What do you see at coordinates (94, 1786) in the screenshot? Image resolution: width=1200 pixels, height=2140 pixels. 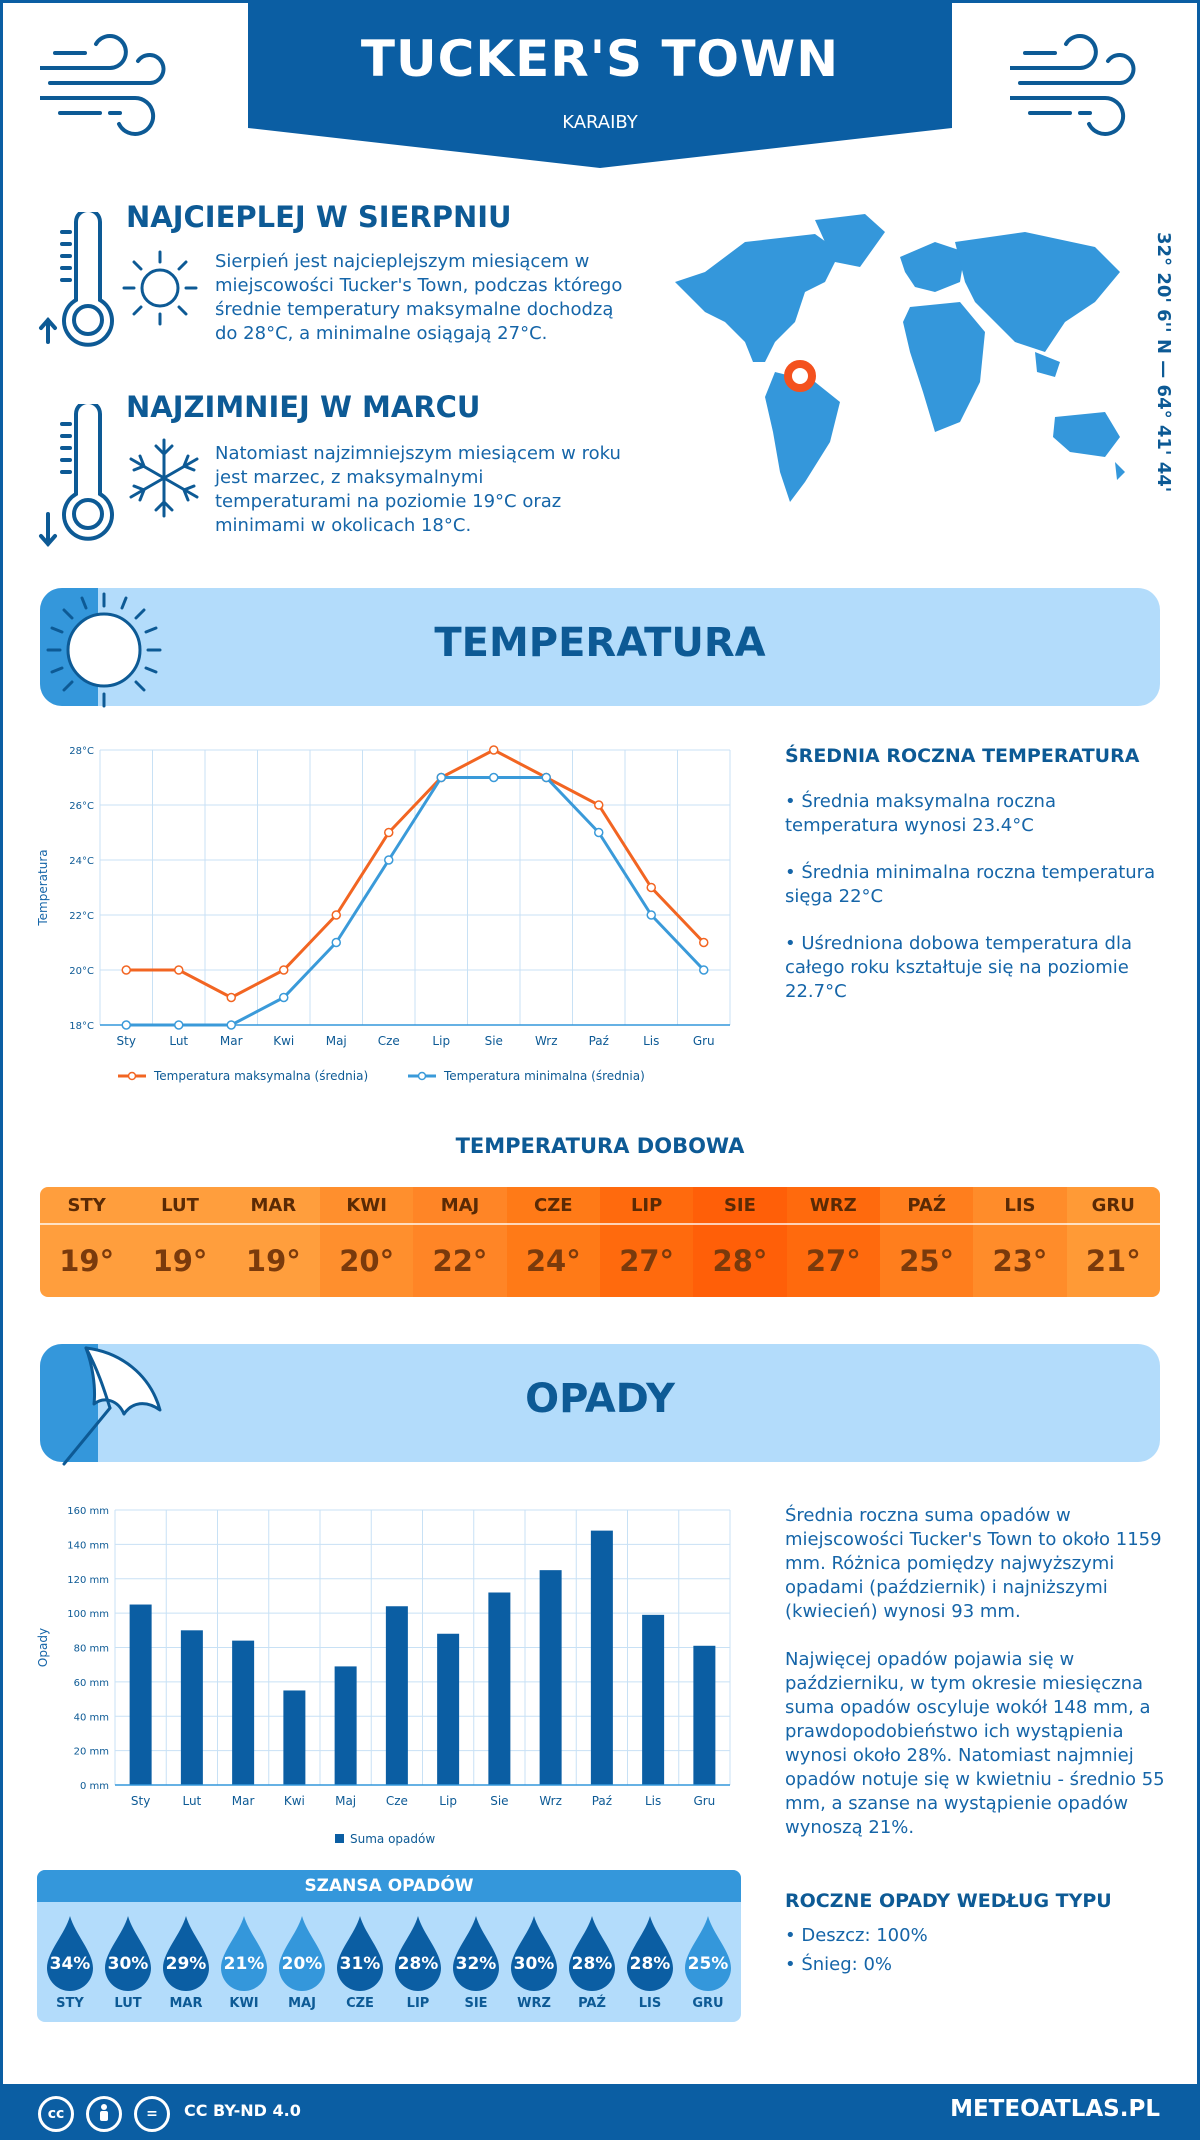 I see `y-tick-label: 0 mm` at bounding box center [94, 1786].